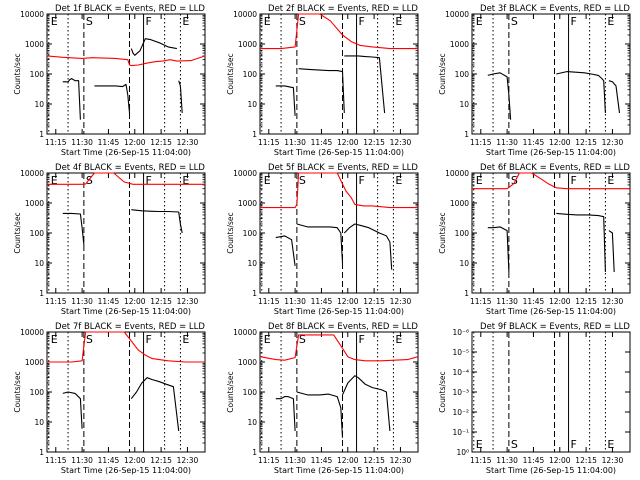  Describe the element at coordinates (555, 168) in the screenshot. I see `chart-title: Det 6f BLACK = Events, RED = LLD` at that location.